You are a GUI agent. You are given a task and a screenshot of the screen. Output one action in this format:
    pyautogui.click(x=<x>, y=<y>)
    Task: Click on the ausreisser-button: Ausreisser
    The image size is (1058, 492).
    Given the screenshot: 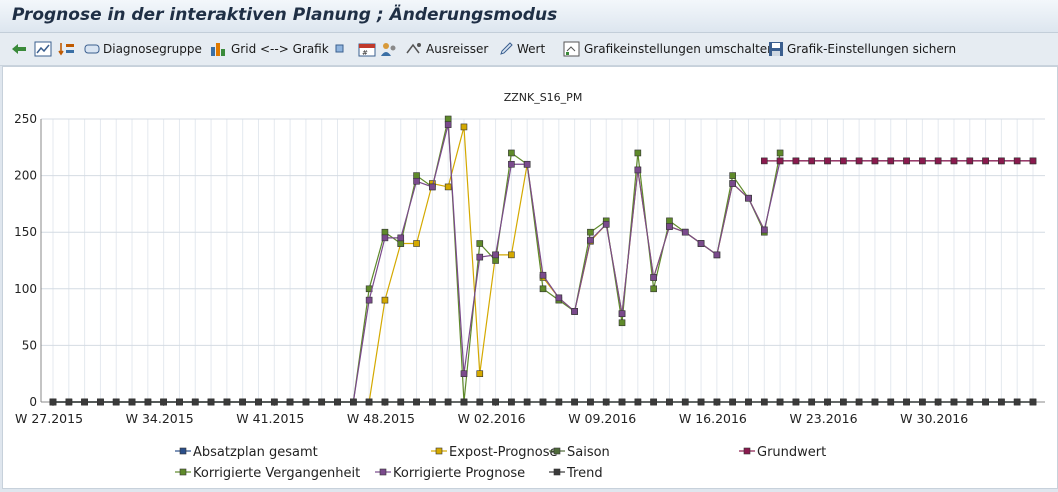 What is the action you would take?
    pyautogui.click(x=446, y=49)
    